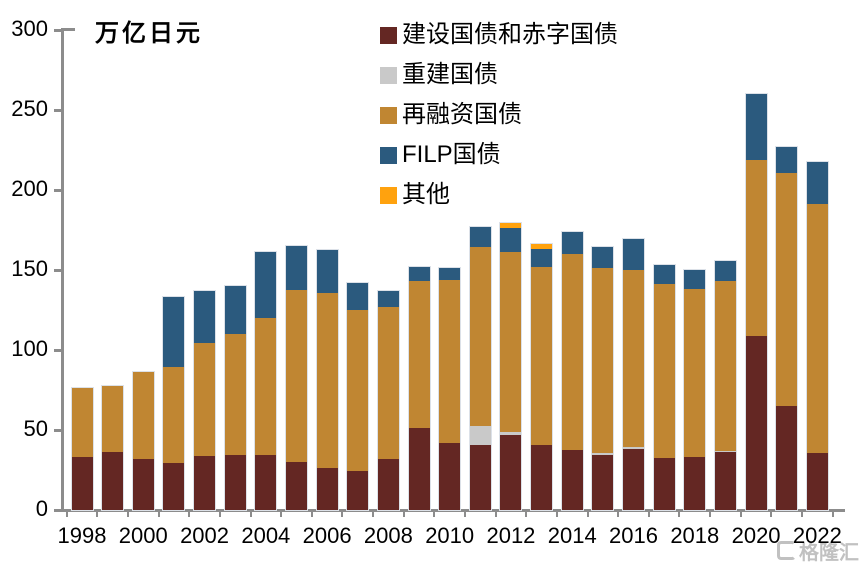  I want to click on bar-2020, so click(756, 302).